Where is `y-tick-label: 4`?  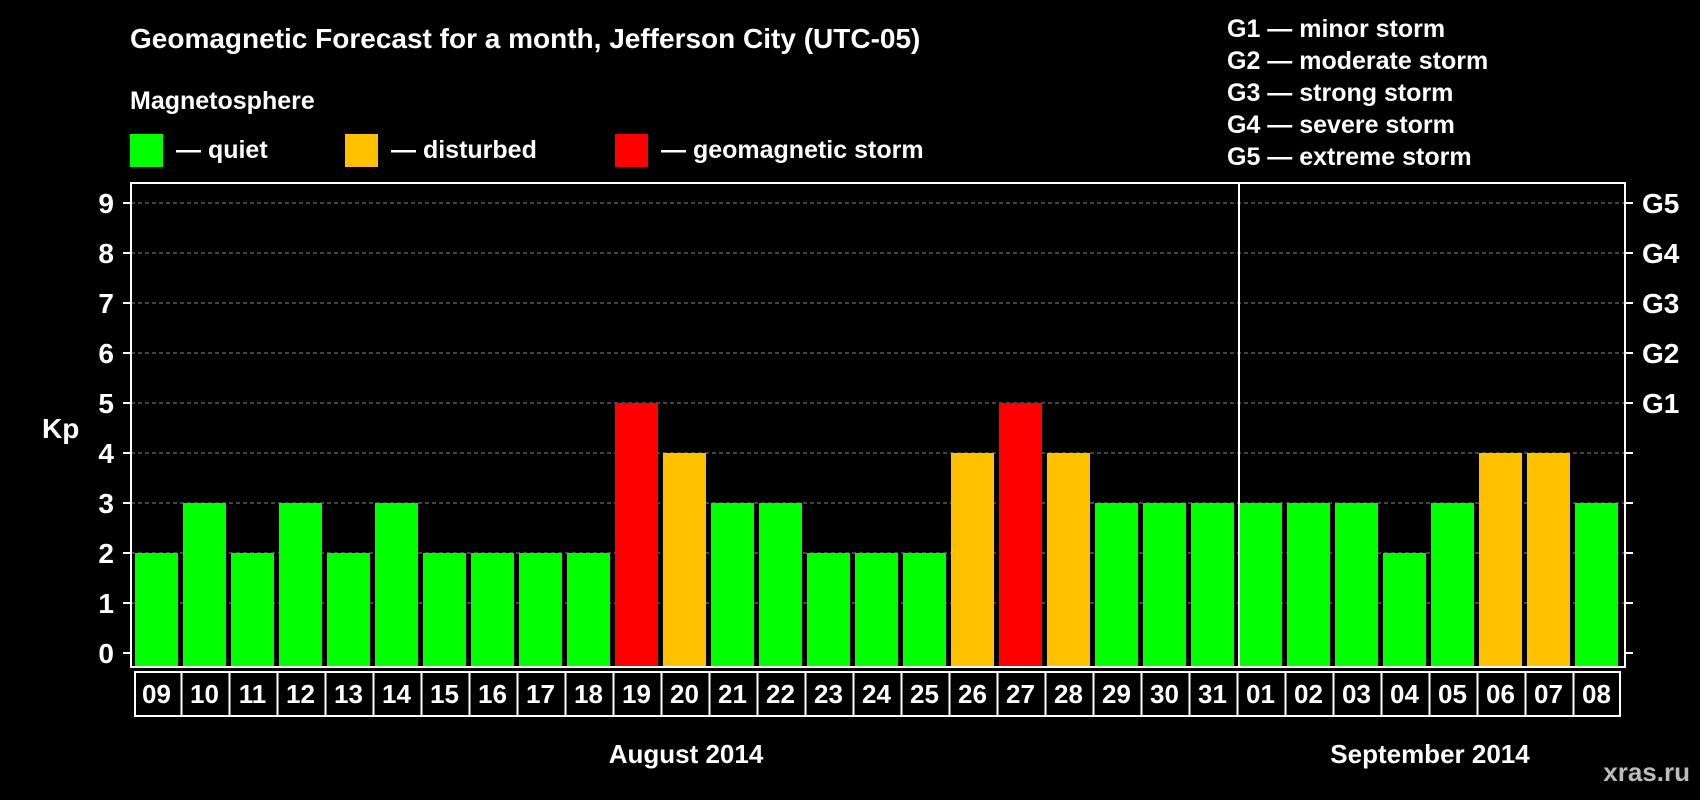
y-tick-label: 4 is located at coordinates (106, 453).